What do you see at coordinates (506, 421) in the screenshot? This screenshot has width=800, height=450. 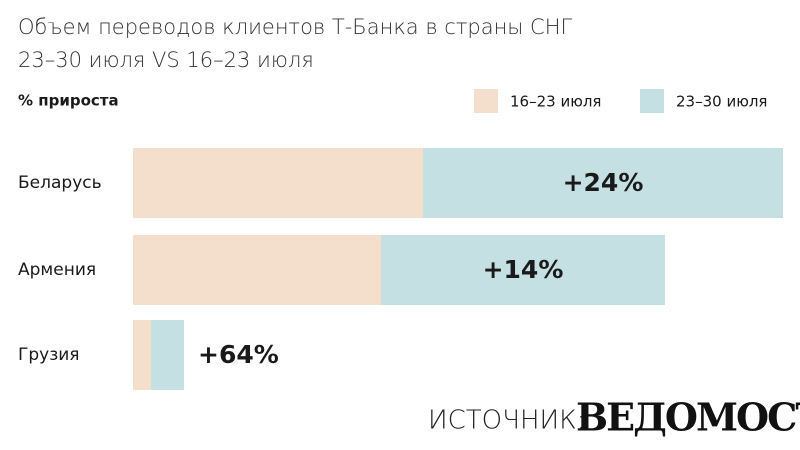 I see `source-label: ИСТОЧНИК:` at bounding box center [506, 421].